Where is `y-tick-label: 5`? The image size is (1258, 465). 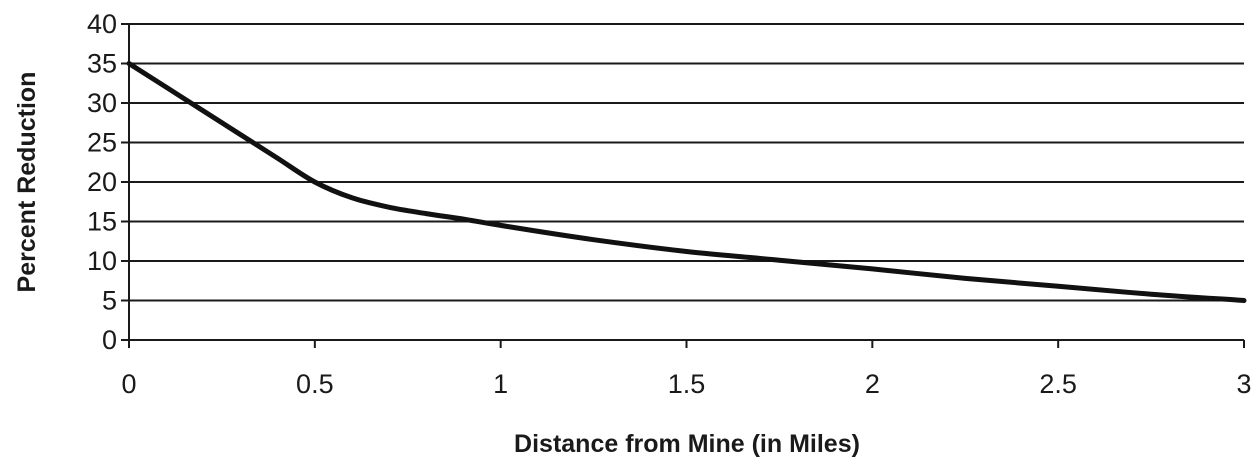 y-tick-label: 5 is located at coordinates (109, 301).